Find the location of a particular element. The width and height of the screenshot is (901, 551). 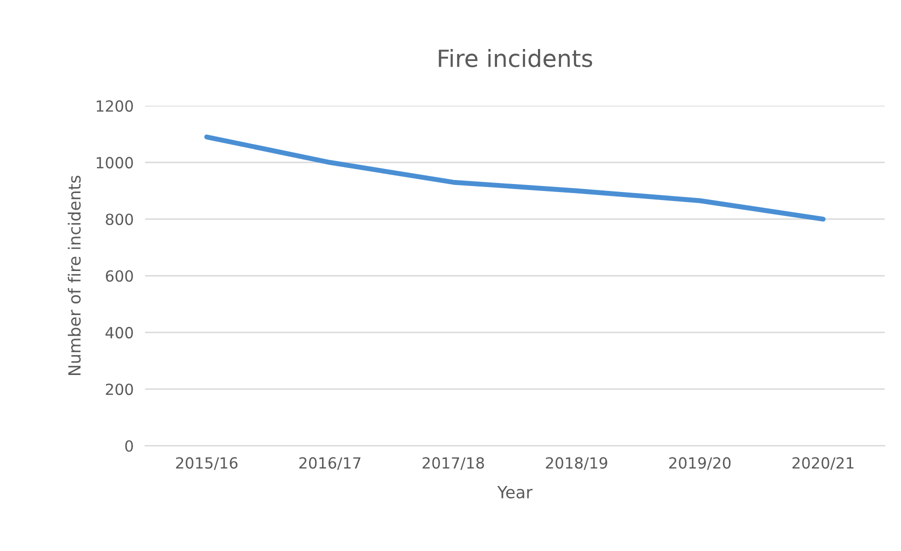

x-tick-label: 2016/17 is located at coordinates (329, 463).